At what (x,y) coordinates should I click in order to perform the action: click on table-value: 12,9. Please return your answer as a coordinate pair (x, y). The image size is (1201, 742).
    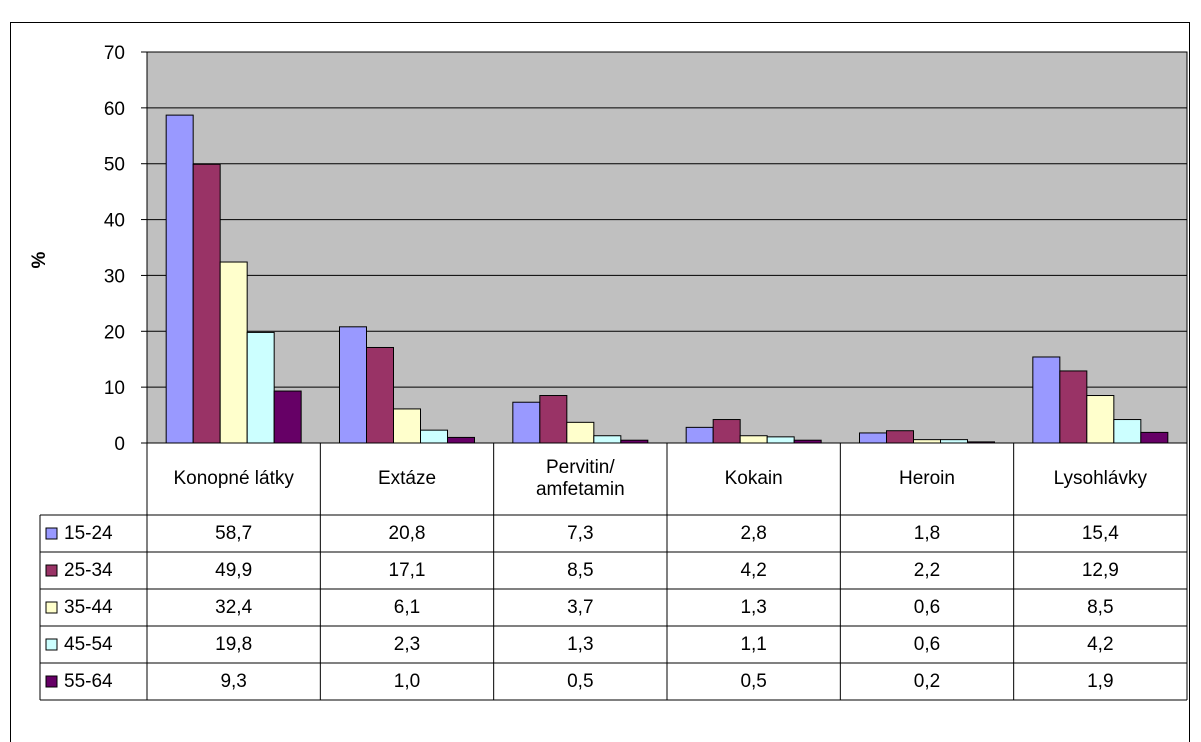
    Looking at the image, I should click on (1100, 570).